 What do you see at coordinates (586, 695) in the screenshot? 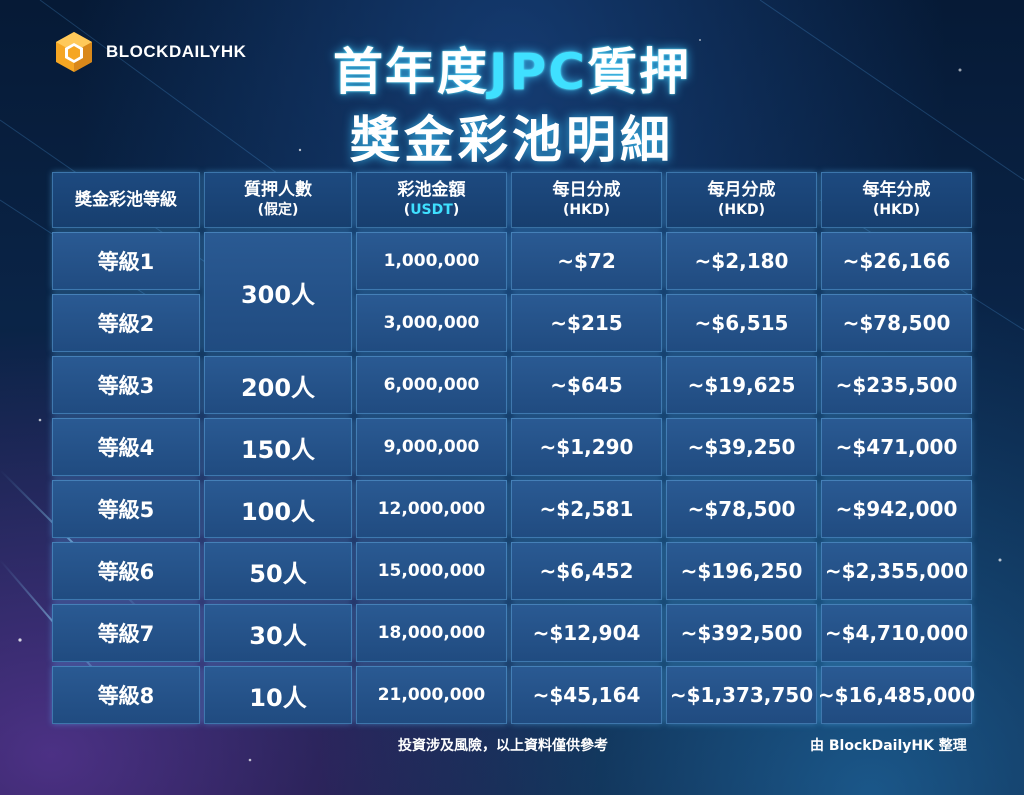
I see `daily-cell: ~$45,164` at bounding box center [586, 695].